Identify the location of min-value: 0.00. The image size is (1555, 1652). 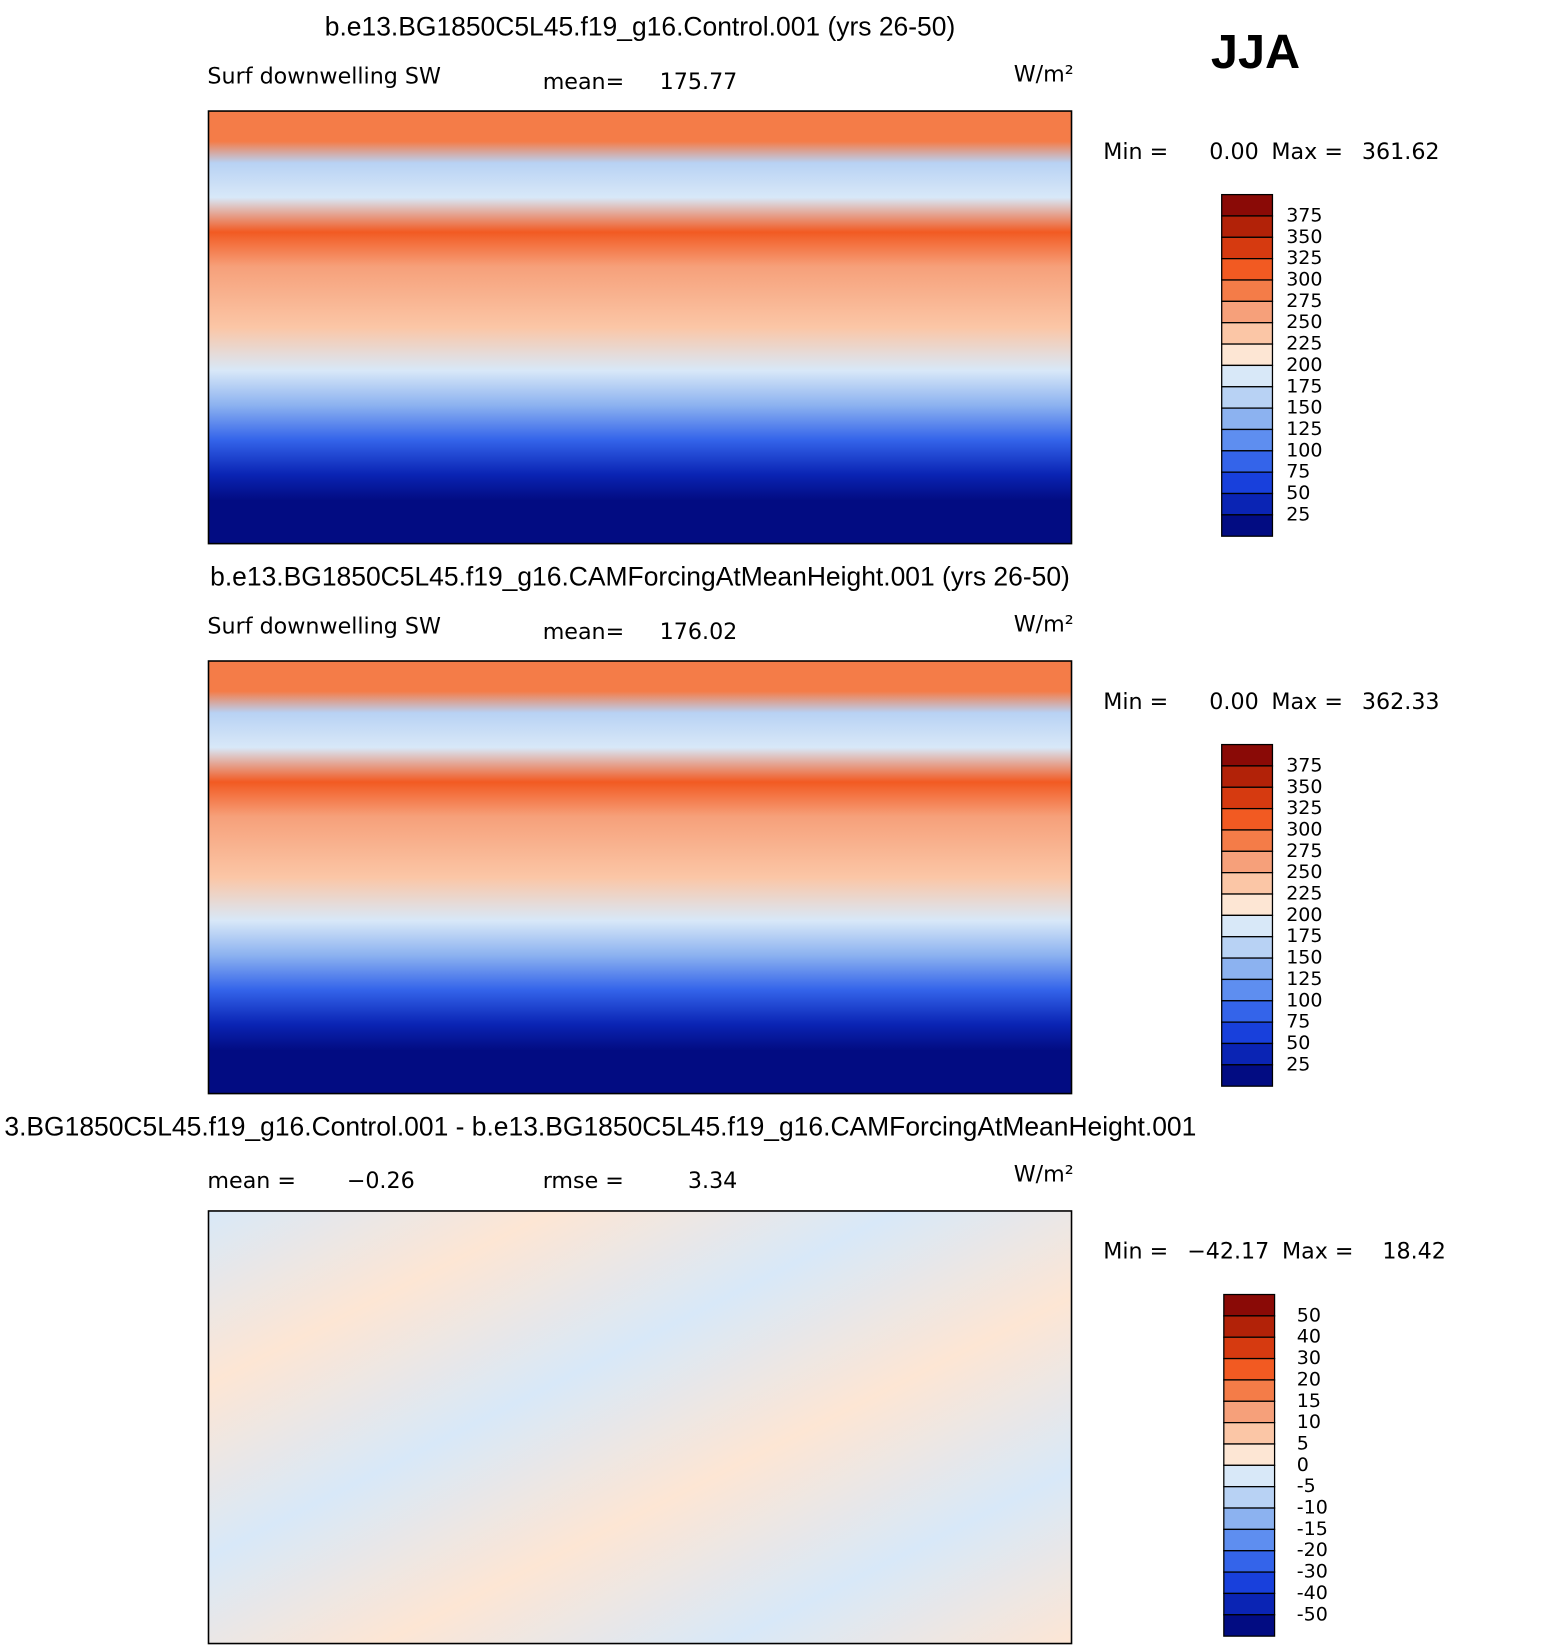
(1233, 702).